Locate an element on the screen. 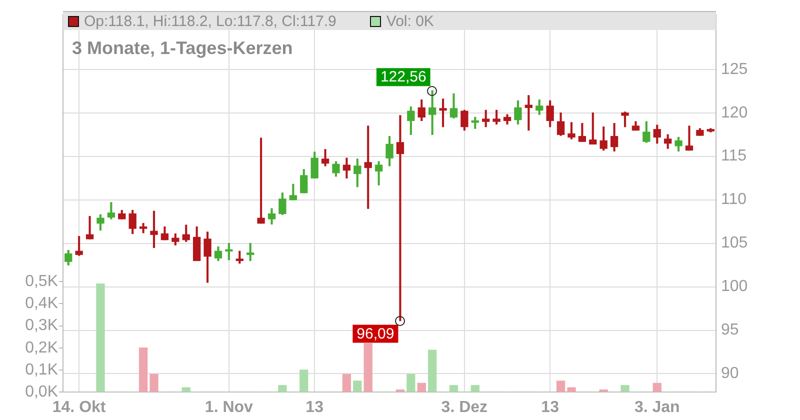  y-tick-label: 105 is located at coordinates (734, 243).